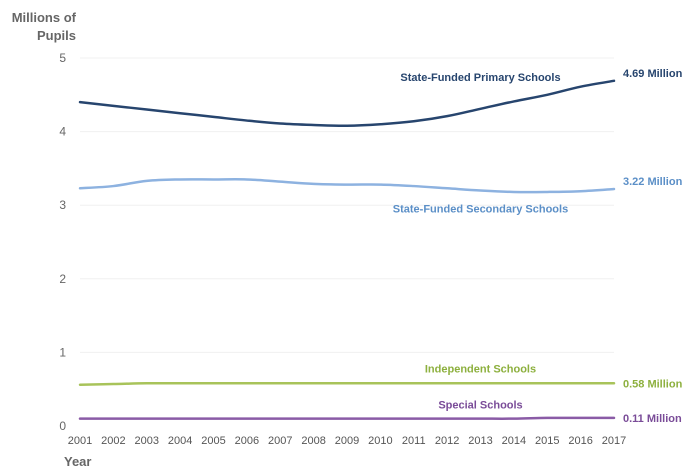 The height and width of the screenshot is (466, 686). What do you see at coordinates (447, 441) in the screenshot?
I see `x-tick-label-2012: 2012` at bounding box center [447, 441].